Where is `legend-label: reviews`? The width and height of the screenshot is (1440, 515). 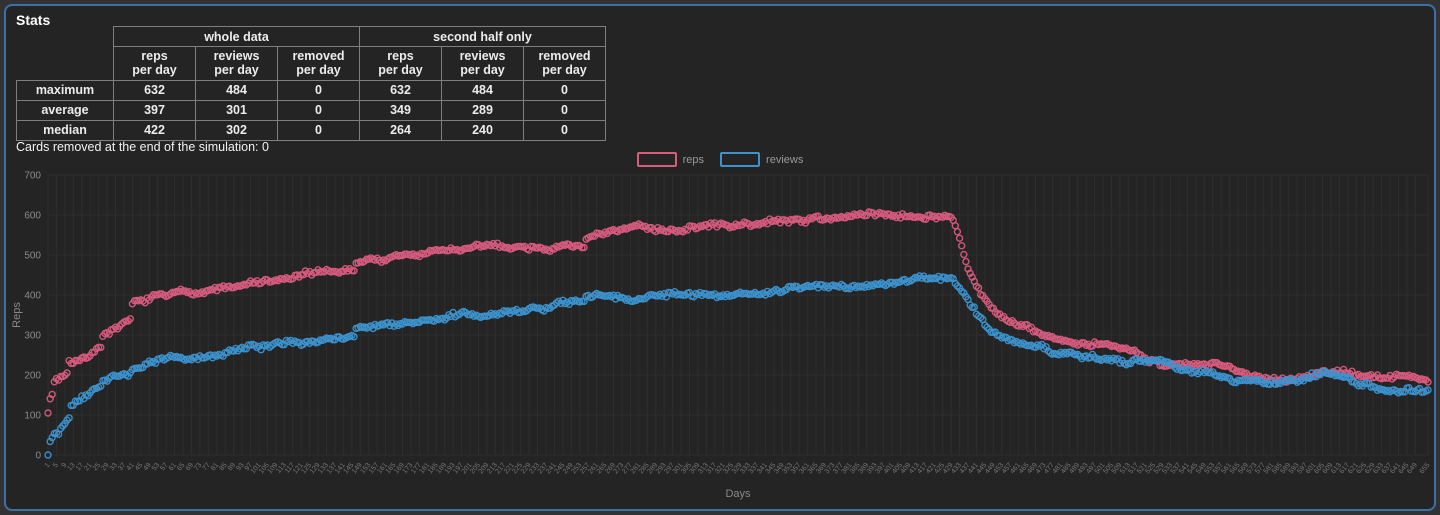 legend-label: reviews is located at coordinates (785, 159).